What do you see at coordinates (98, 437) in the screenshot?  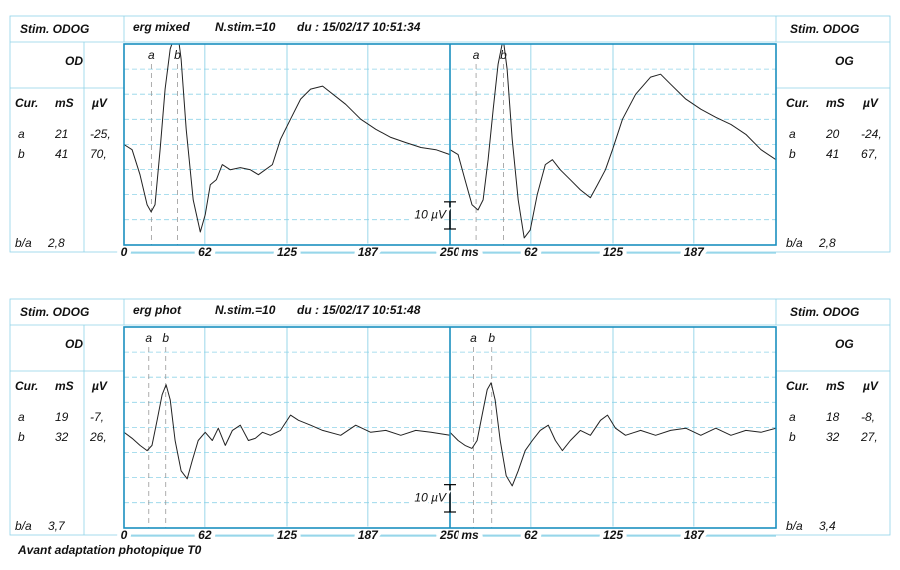 I see `cursor-value: 26,` at bounding box center [98, 437].